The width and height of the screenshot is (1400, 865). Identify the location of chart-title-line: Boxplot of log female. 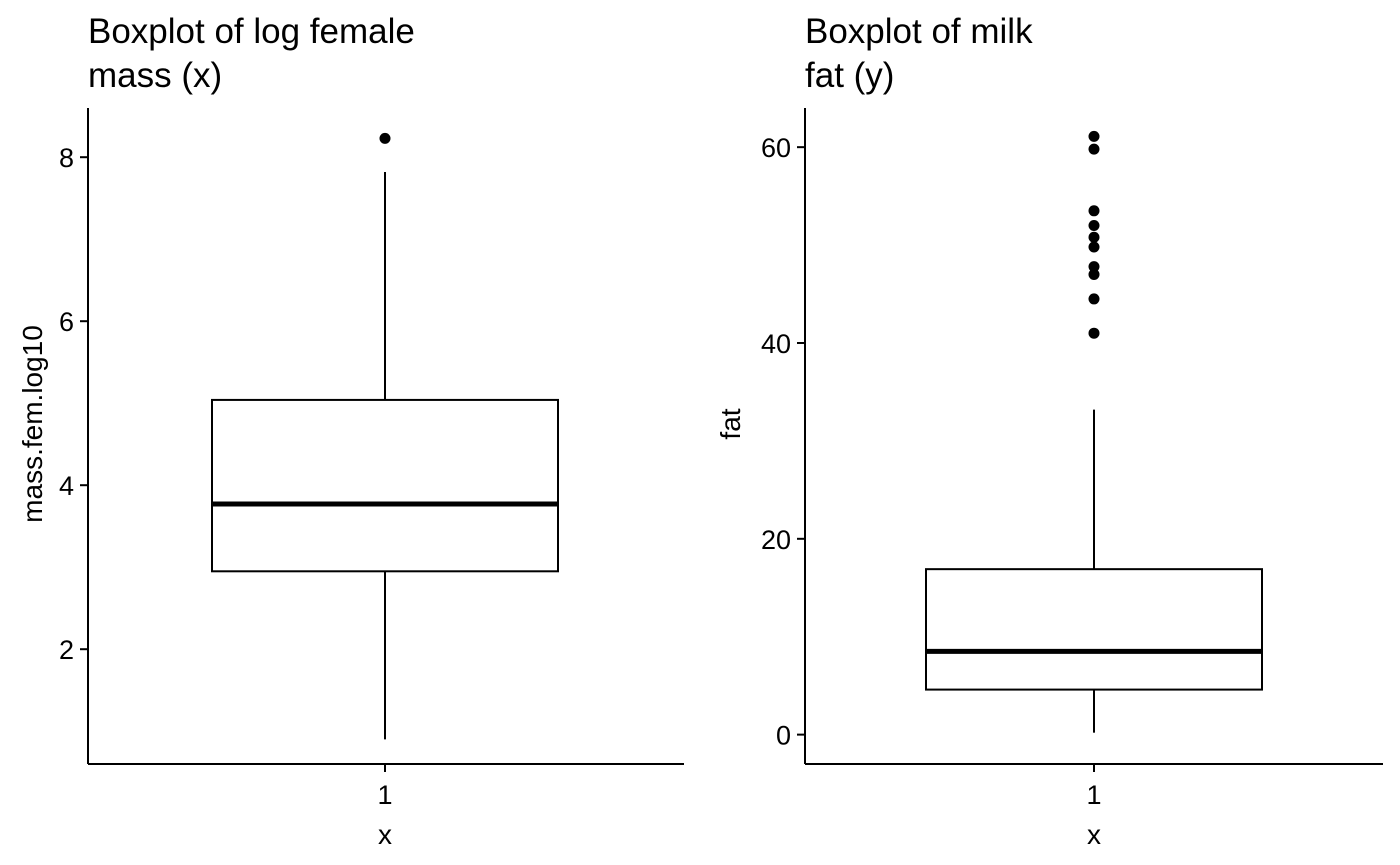
(251, 31).